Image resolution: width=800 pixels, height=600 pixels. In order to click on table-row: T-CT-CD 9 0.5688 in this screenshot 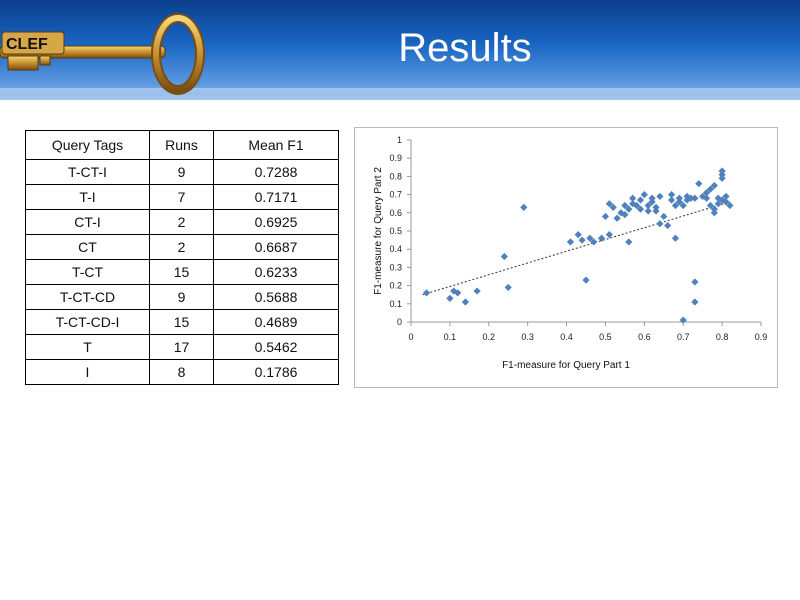, I will do `click(182, 297)`.